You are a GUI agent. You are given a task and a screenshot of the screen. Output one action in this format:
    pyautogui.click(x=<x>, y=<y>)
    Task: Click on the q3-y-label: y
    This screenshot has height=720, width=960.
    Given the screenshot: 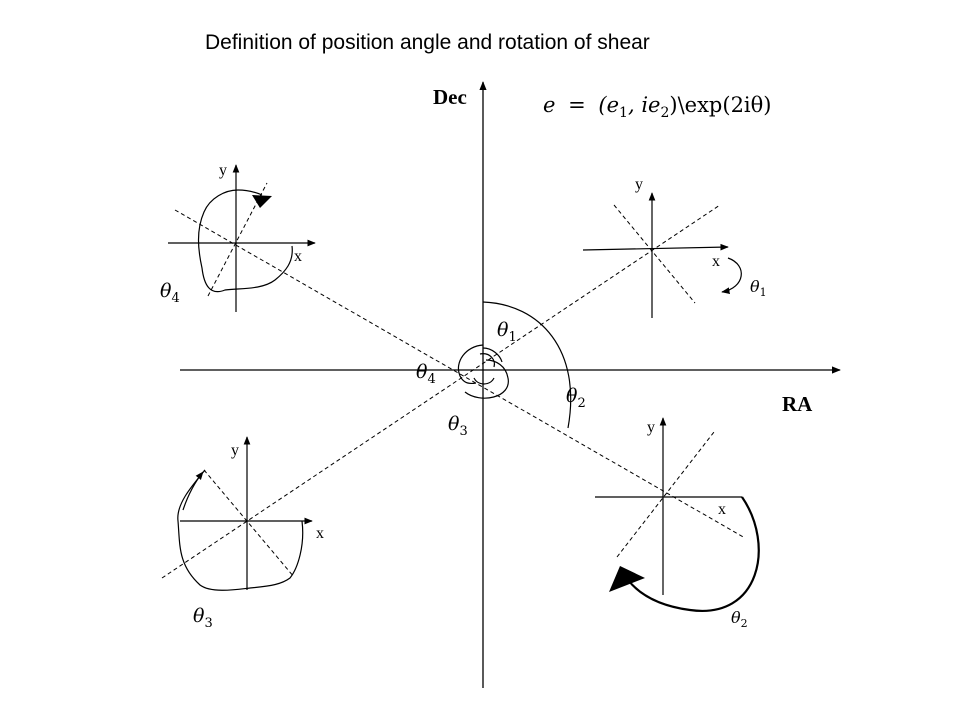 What is the action you would take?
    pyautogui.click(x=235, y=450)
    